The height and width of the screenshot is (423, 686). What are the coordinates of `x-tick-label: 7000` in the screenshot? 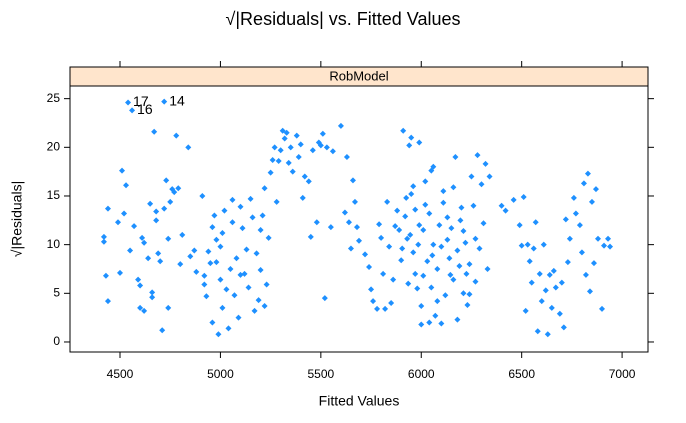 It's located at (622, 374).